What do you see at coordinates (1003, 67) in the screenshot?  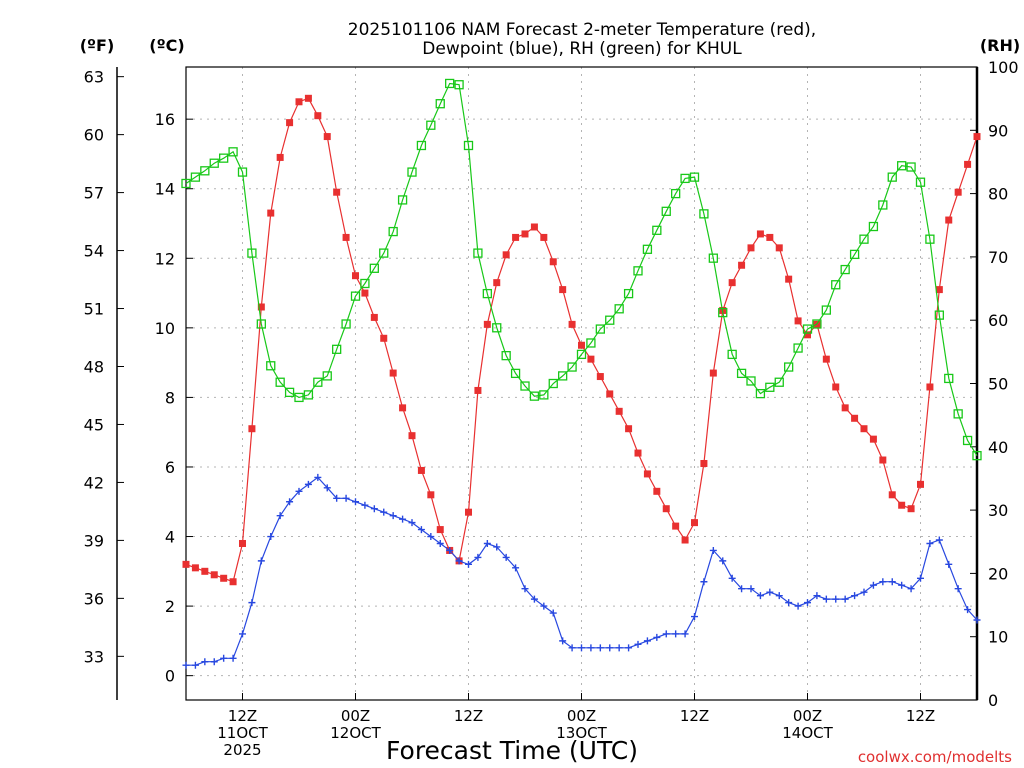 I see `rh-tick-label: 100` at bounding box center [1003, 67].